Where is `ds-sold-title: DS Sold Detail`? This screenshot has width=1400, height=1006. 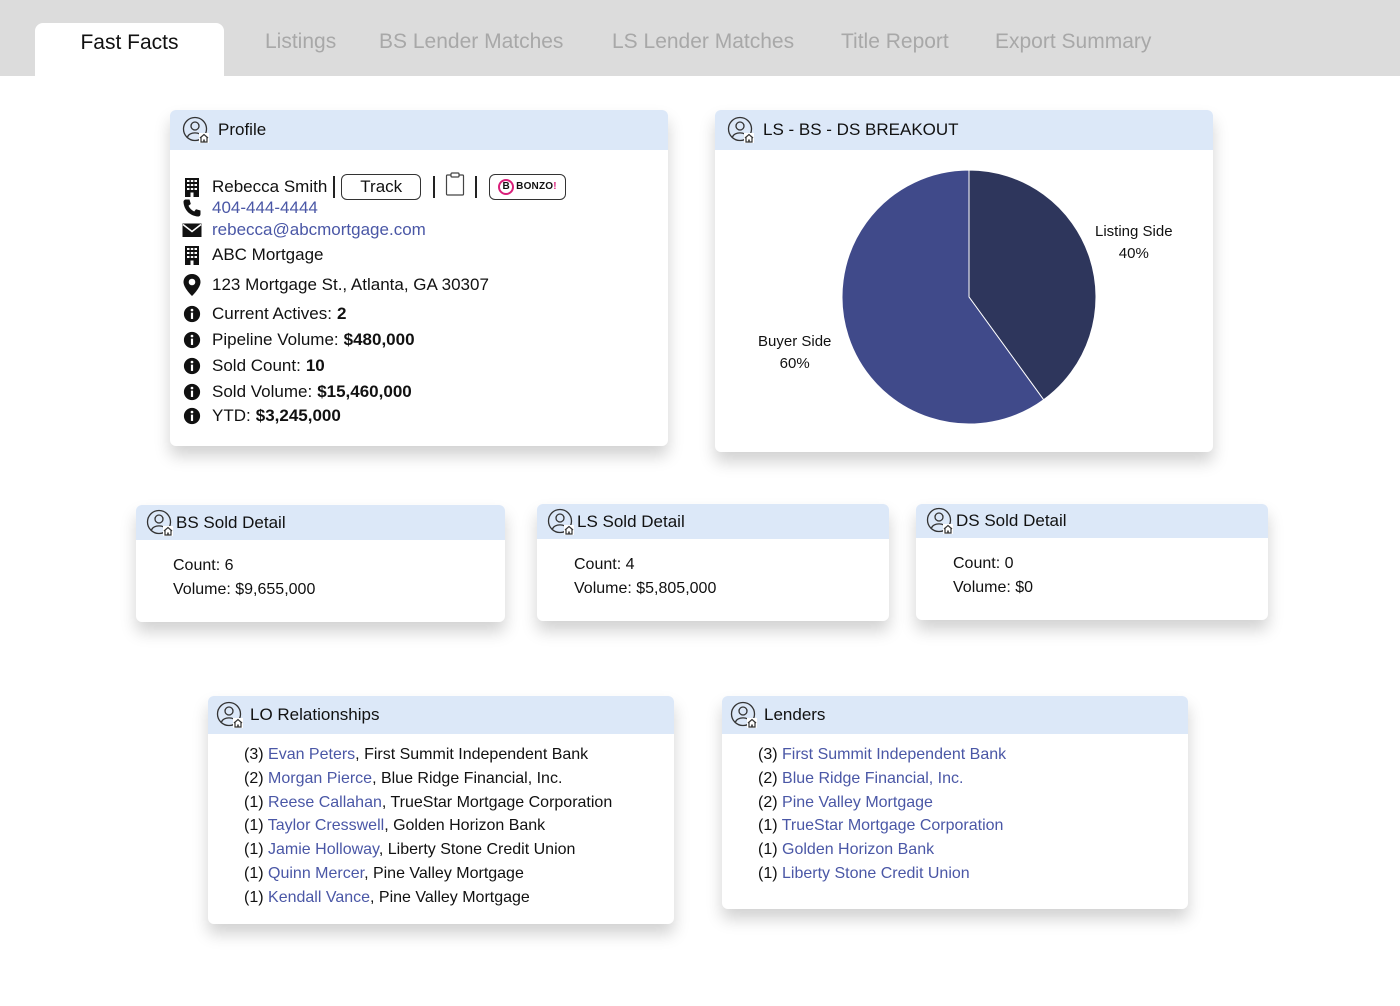 ds-sold-title: DS Sold Detail is located at coordinates (1011, 520).